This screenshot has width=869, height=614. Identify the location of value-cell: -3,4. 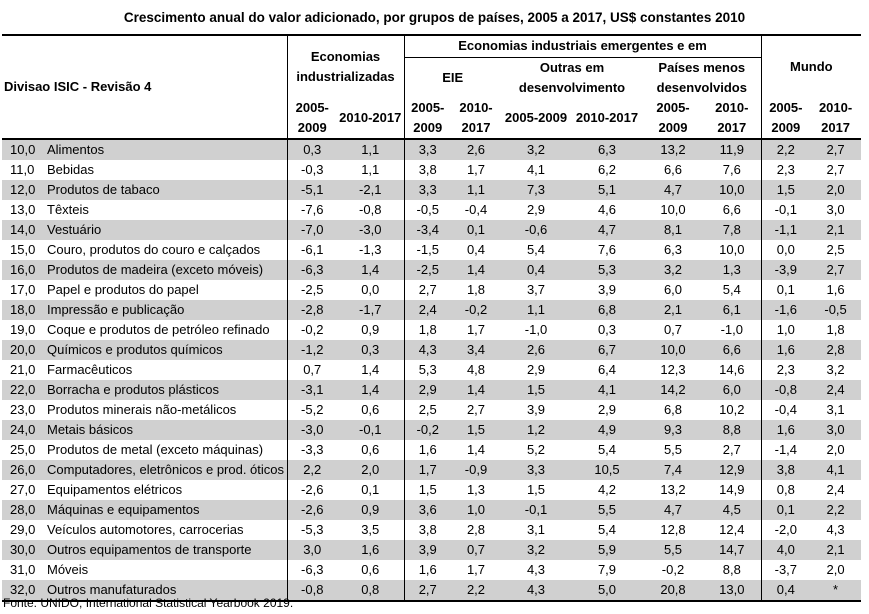
(427, 229).